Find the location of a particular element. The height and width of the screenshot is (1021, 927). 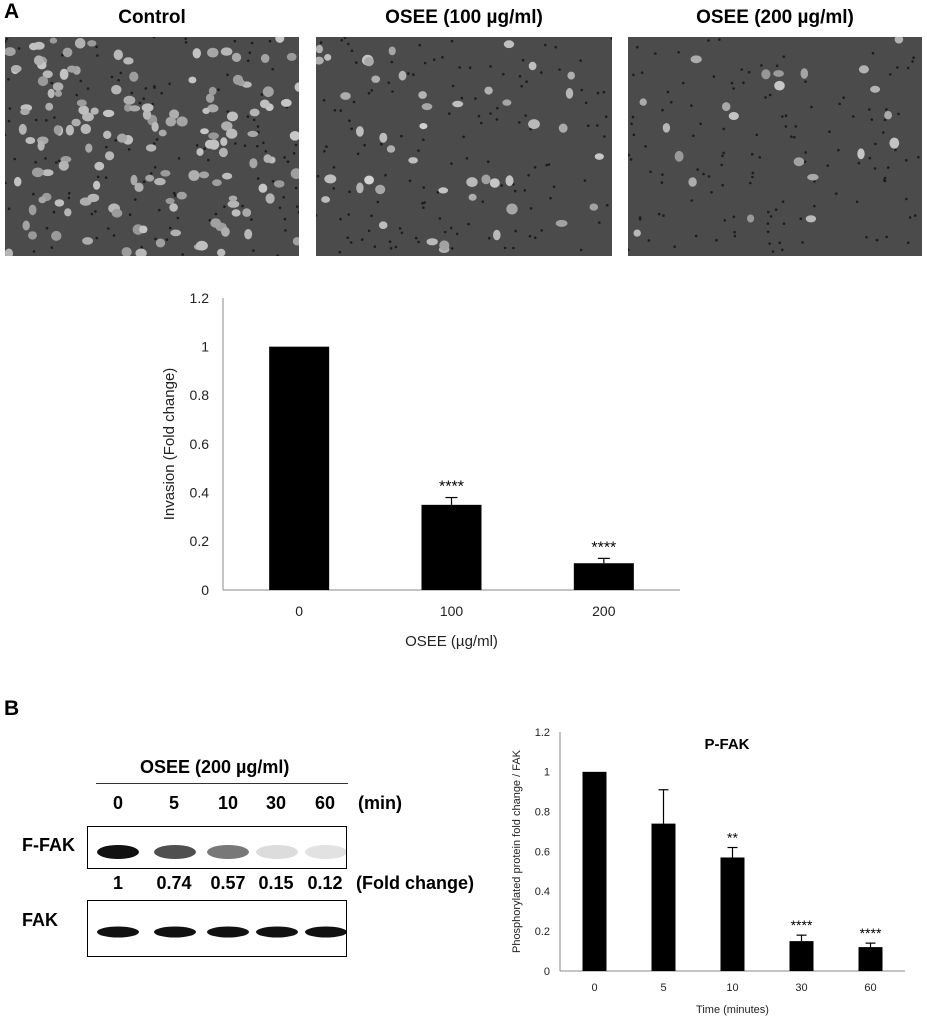

micrograph-background is located at coordinates (464, 146).